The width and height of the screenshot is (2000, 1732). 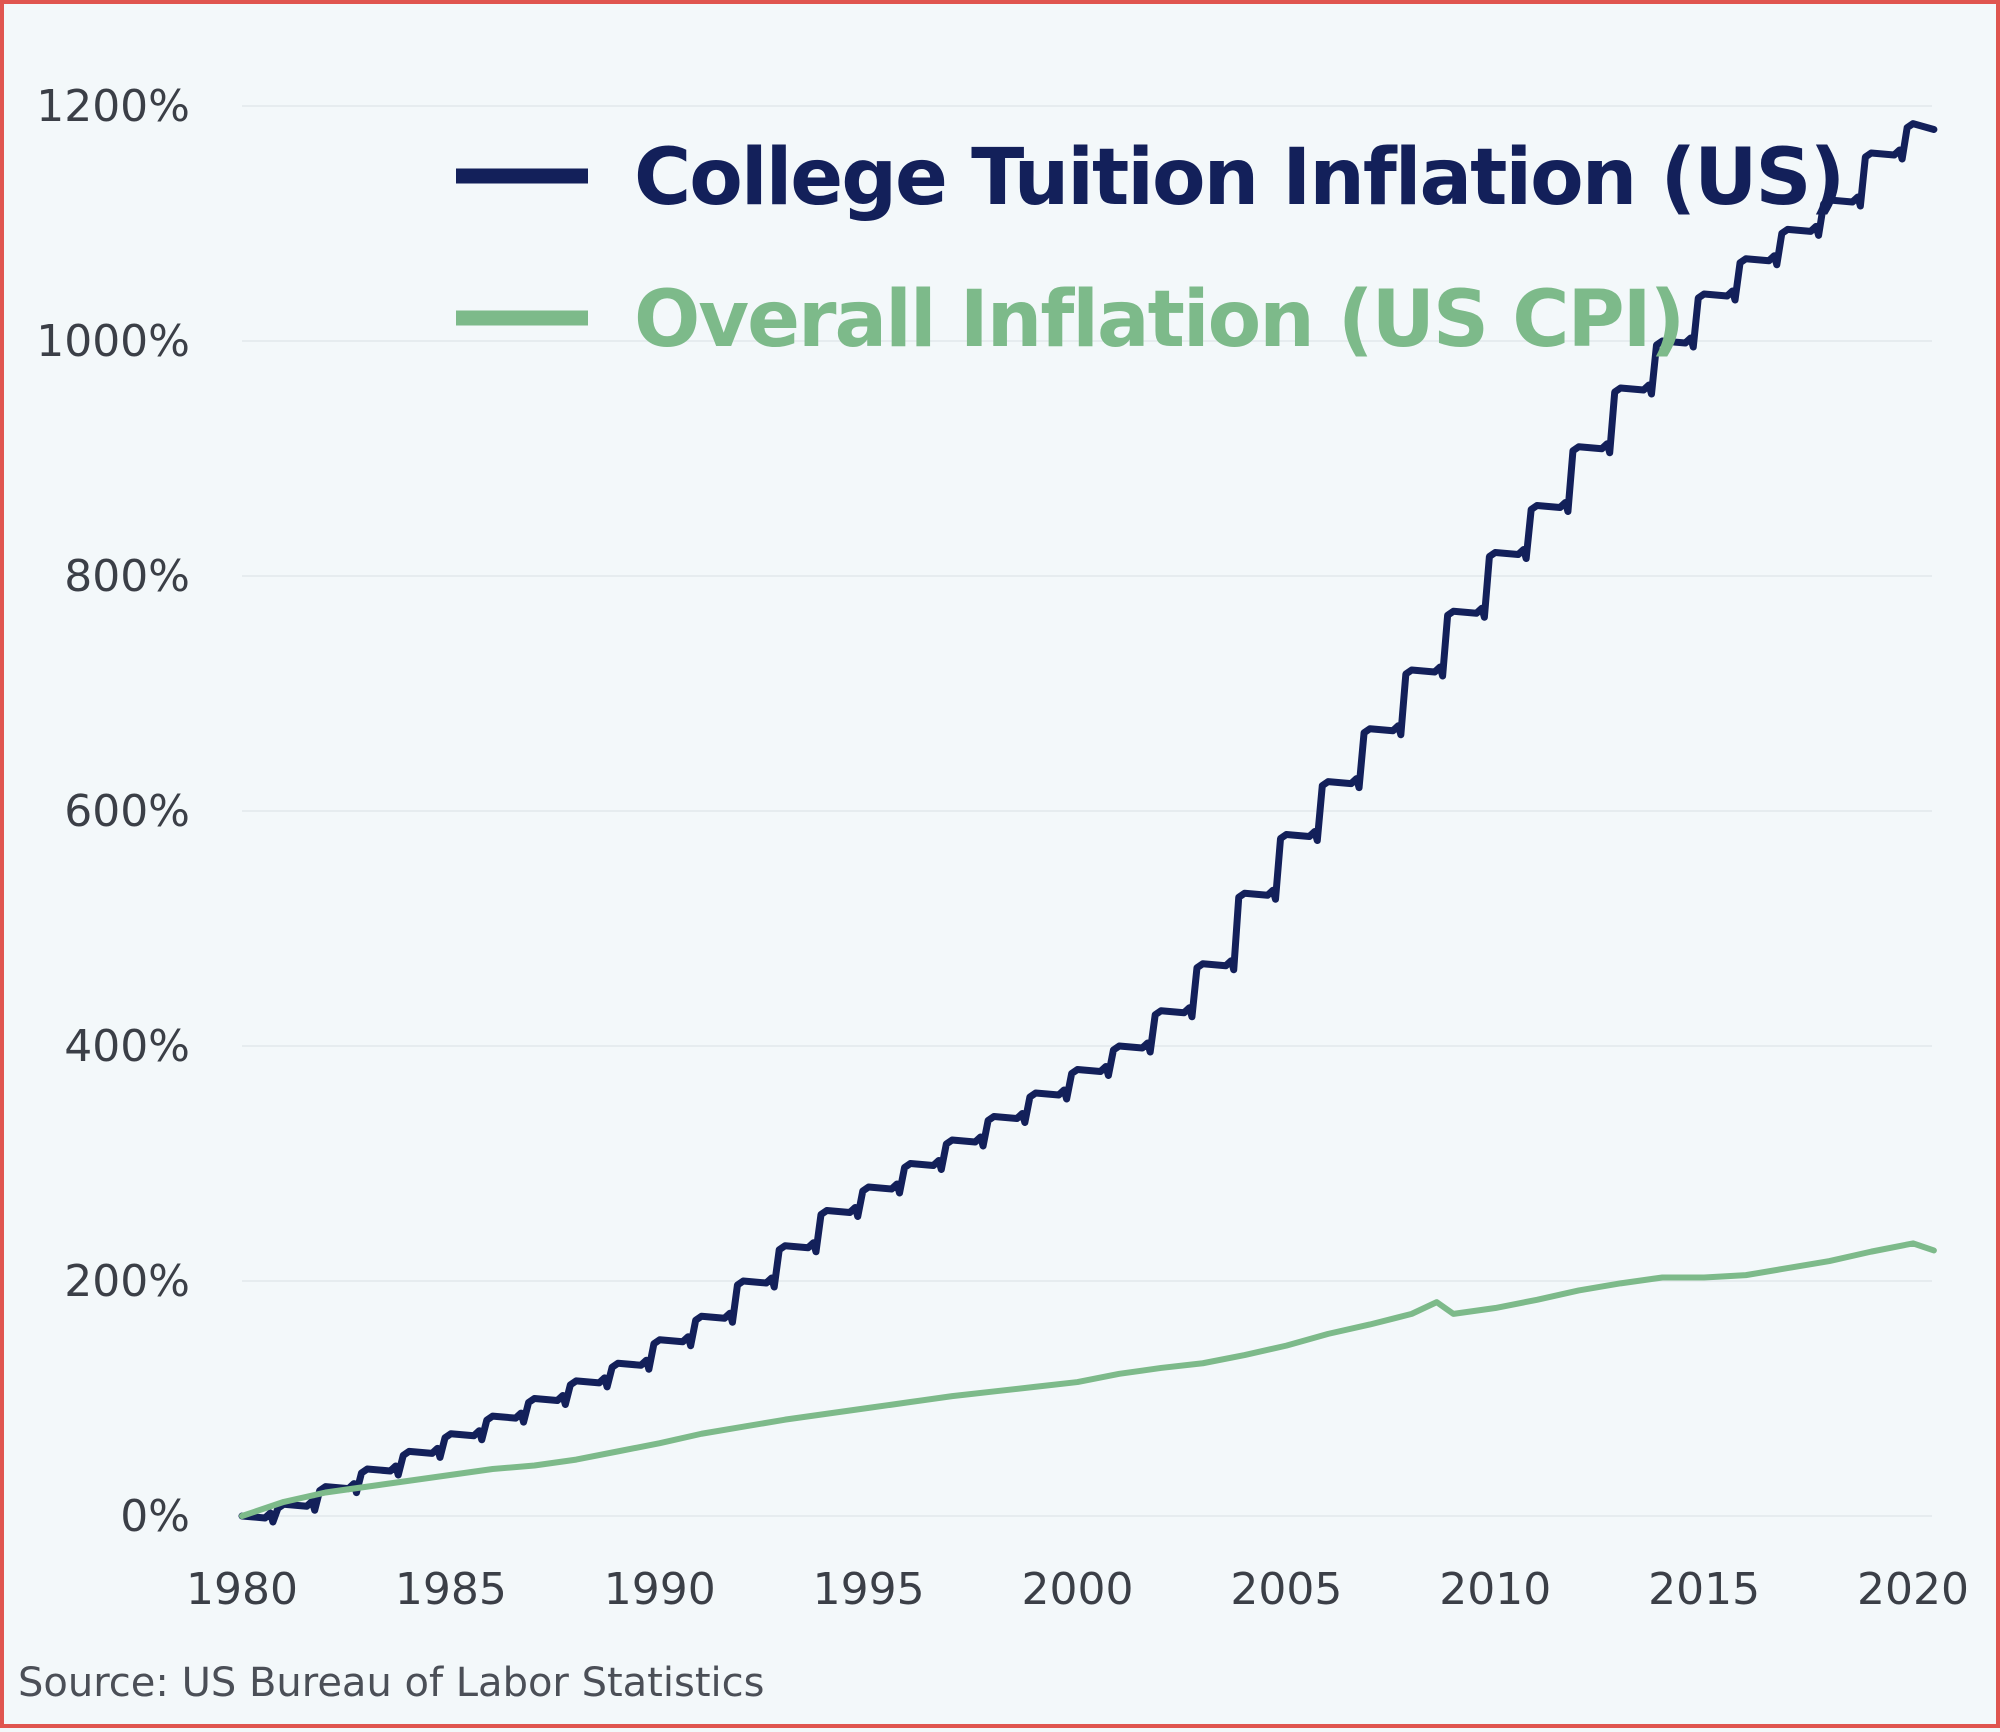 I want to click on x-tick-label: 2005, so click(x=1286, y=1589).